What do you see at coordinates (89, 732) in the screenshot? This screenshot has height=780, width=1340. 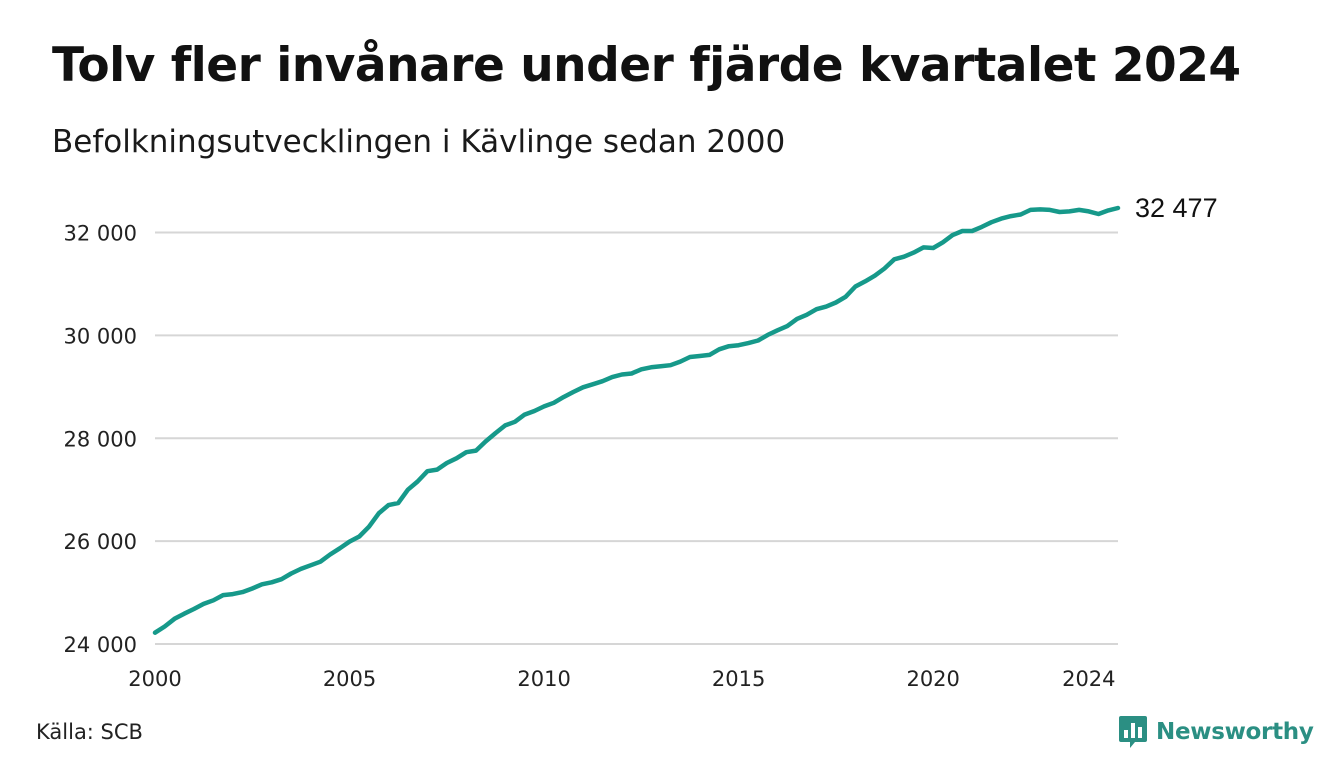 I see `source-label: Källa: SCB` at bounding box center [89, 732].